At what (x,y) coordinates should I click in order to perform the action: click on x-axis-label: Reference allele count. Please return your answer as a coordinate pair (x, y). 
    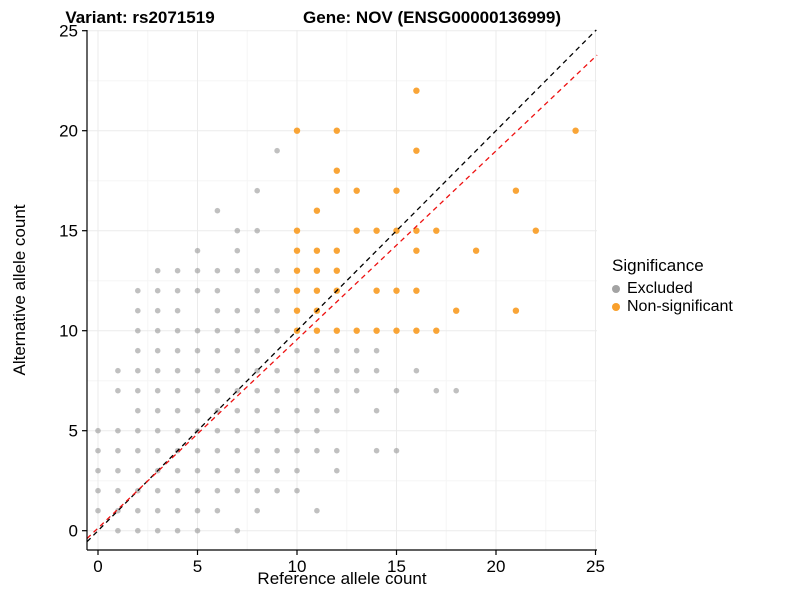
    Looking at the image, I should click on (342, 578).